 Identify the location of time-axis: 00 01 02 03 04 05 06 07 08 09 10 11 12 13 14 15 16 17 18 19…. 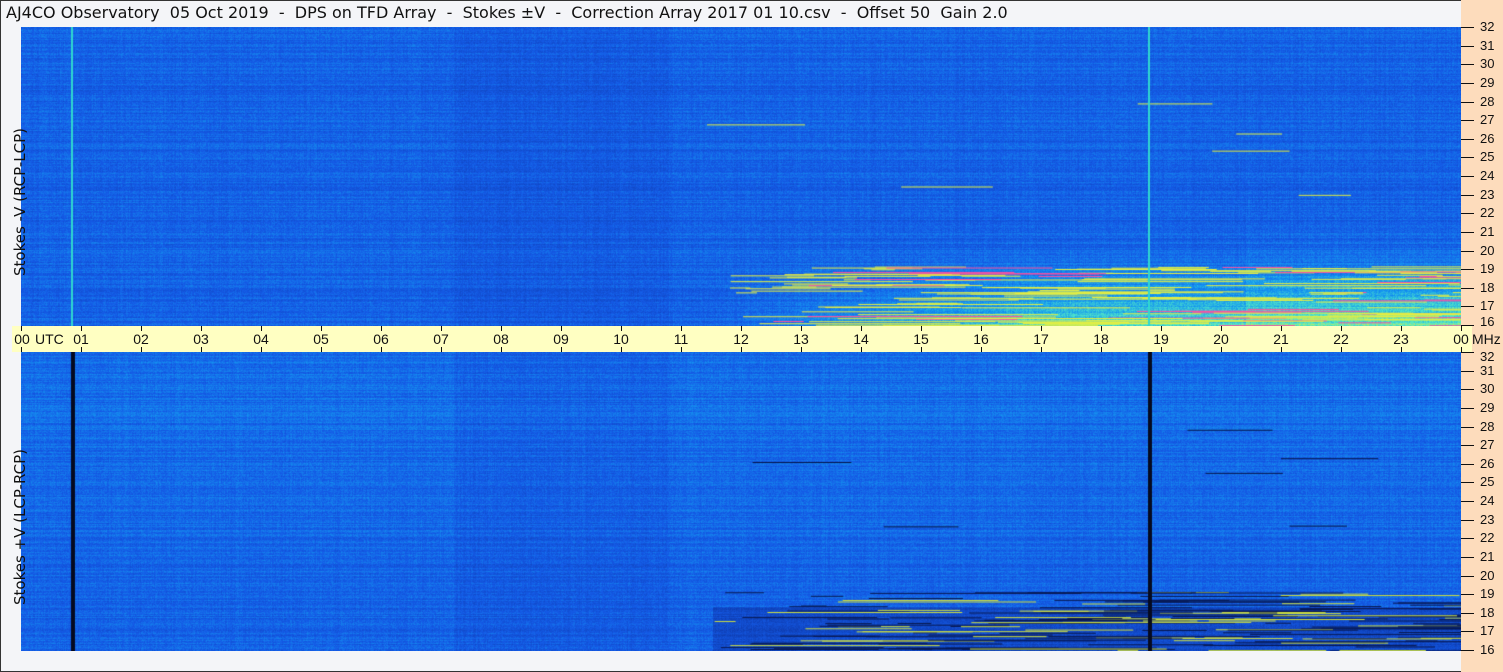
(756, 339).